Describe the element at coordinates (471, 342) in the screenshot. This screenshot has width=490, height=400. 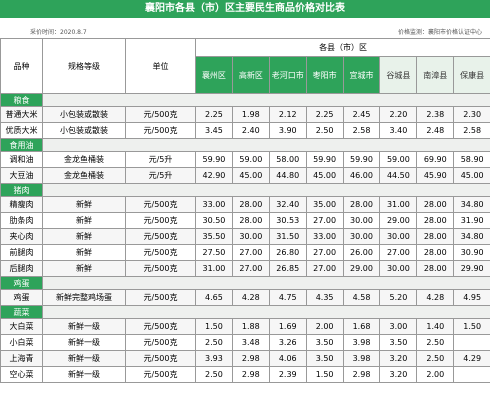
I see `price` at that location.